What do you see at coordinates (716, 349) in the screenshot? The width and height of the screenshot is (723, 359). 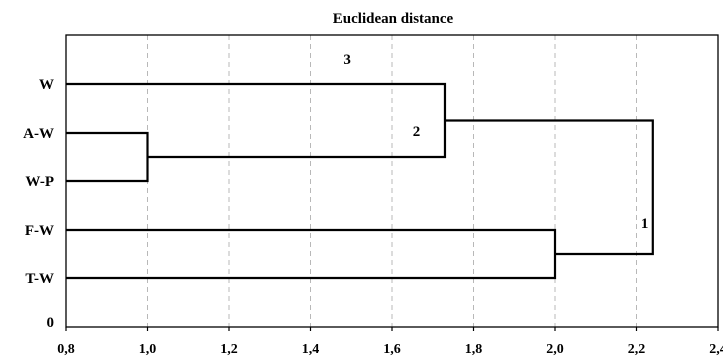 I see `x-tick-label: 2,4` at bounding box center [716, 349].